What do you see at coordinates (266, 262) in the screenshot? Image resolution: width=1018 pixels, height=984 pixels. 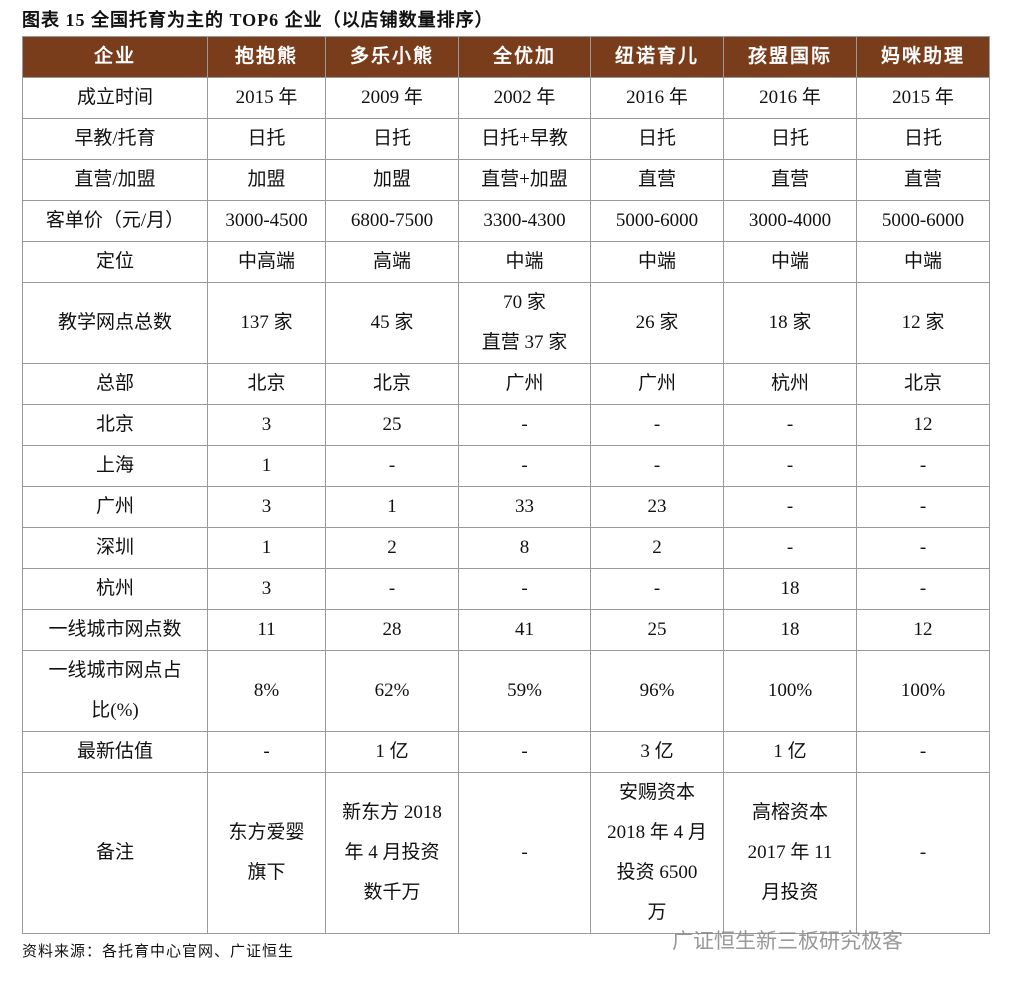 I see `table-cell: 中高端` at bounding box center [266, 262].